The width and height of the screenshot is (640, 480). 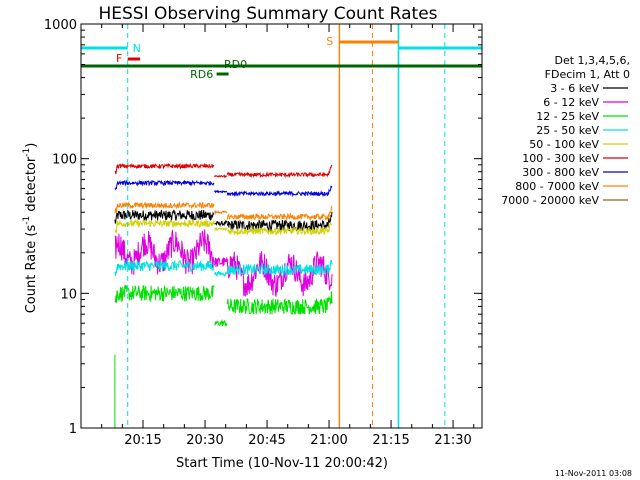 I want to click on y-axis-label-sup2: -1, so click(x=27, y=152).